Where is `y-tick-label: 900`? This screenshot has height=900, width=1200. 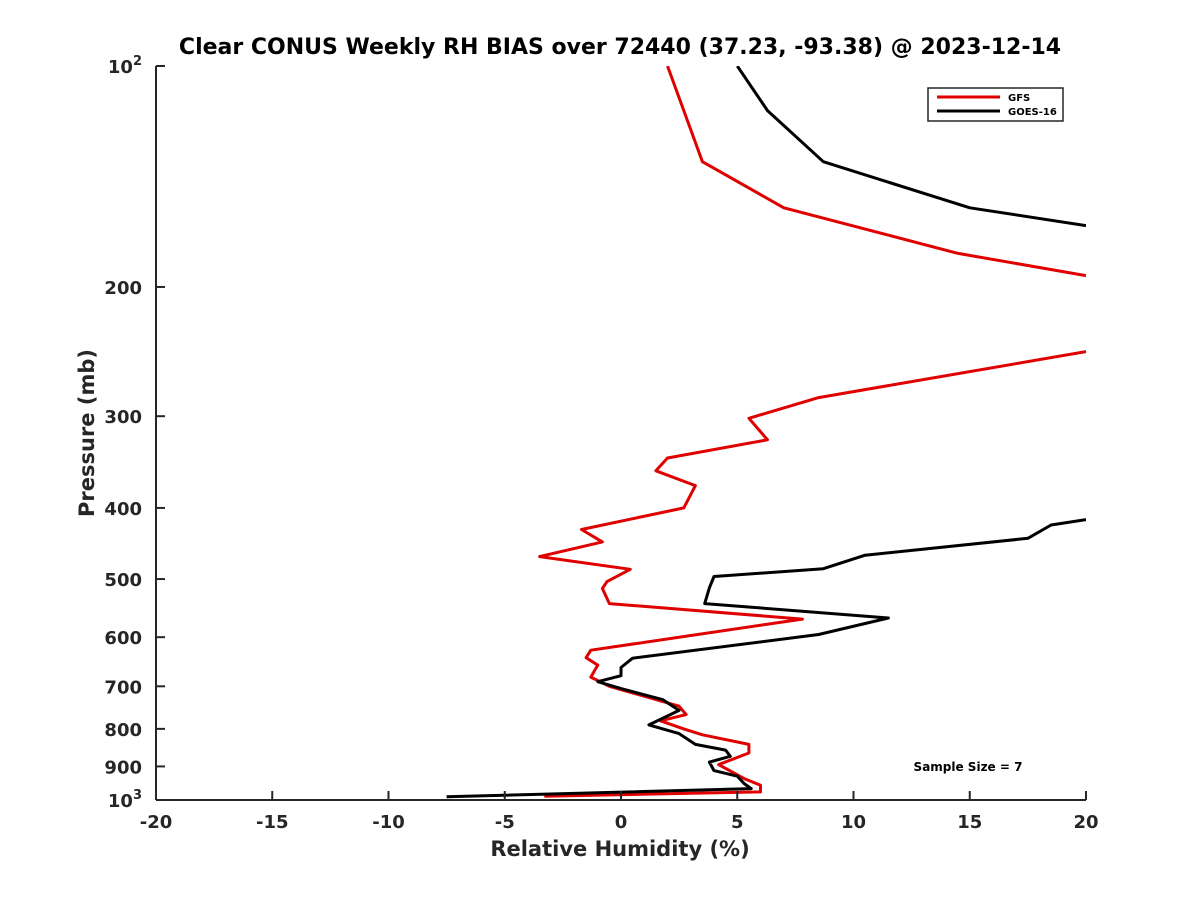
y-tick-label: 900 is located at coordinates (123, 767).